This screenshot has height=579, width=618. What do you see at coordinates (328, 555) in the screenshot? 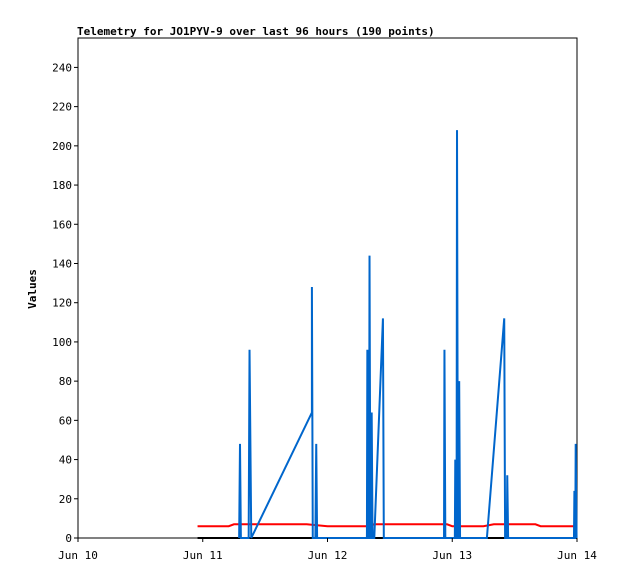
I see `x-tick-label: Jun 12` at bounding box center [328, 555].